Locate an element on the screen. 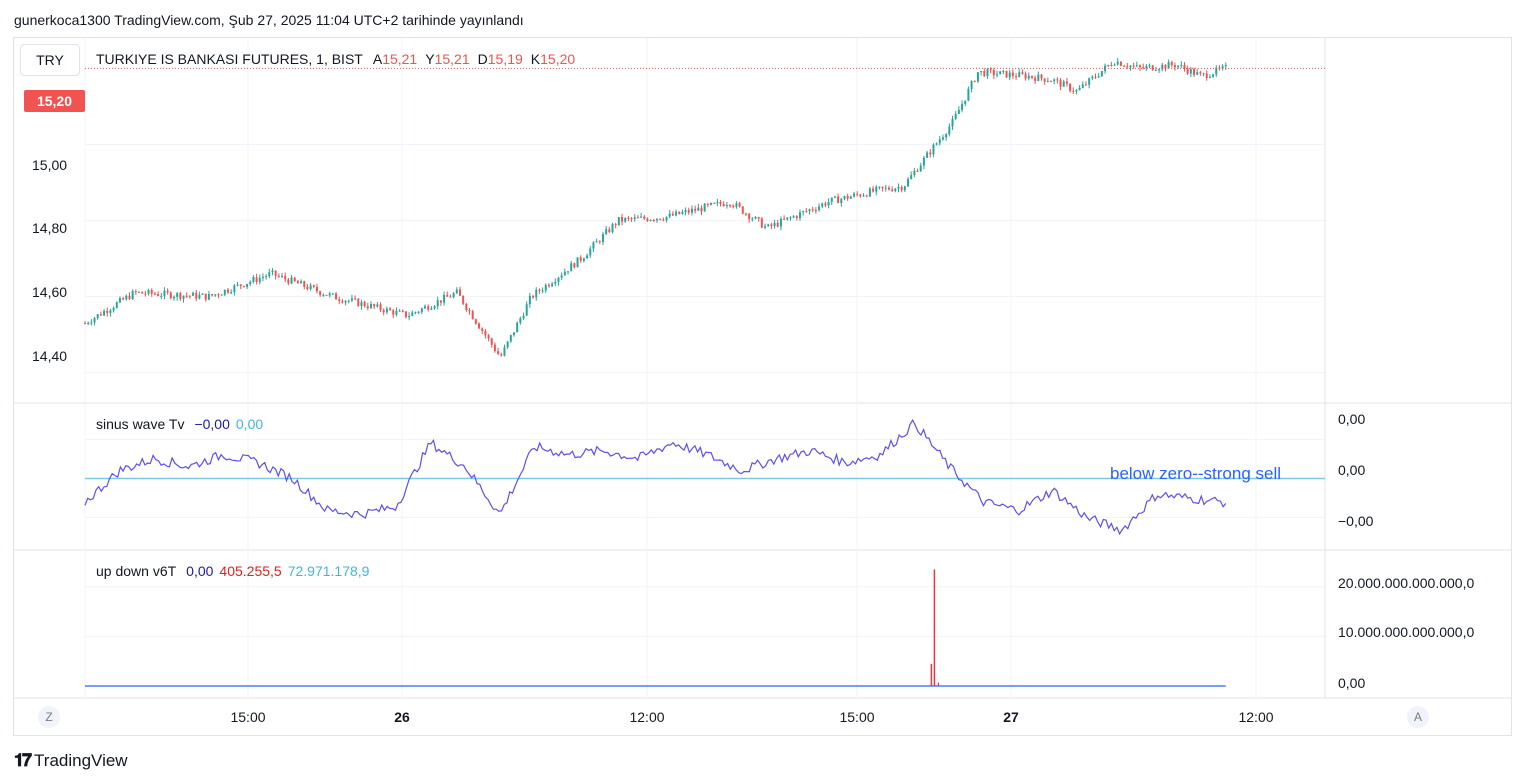  ohlc-high-value: 15,21 is located at coordinates (452, 59).